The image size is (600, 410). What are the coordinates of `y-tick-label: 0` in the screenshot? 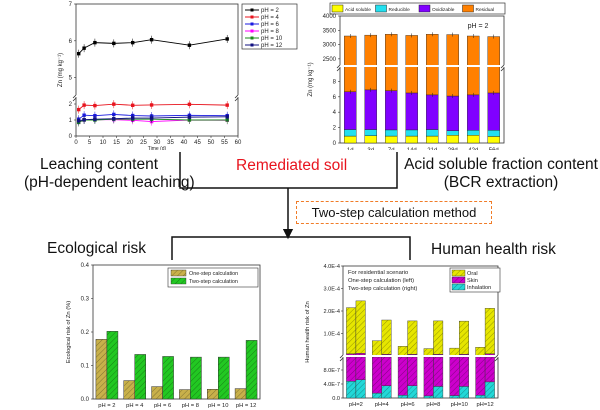 It's located at (335, 144).